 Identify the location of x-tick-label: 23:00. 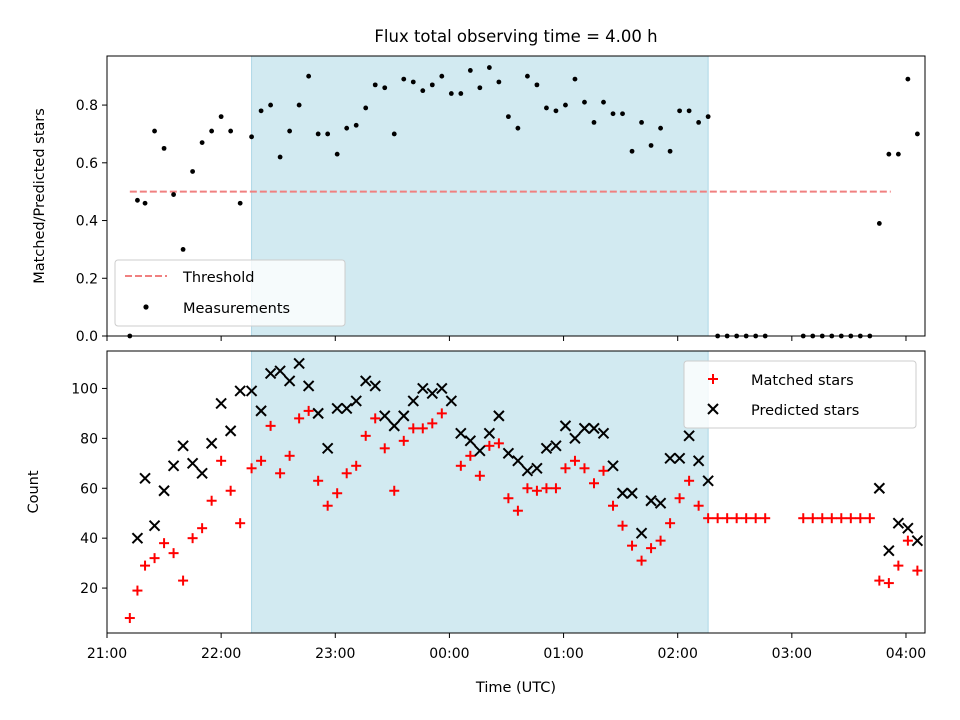
(335, 654).